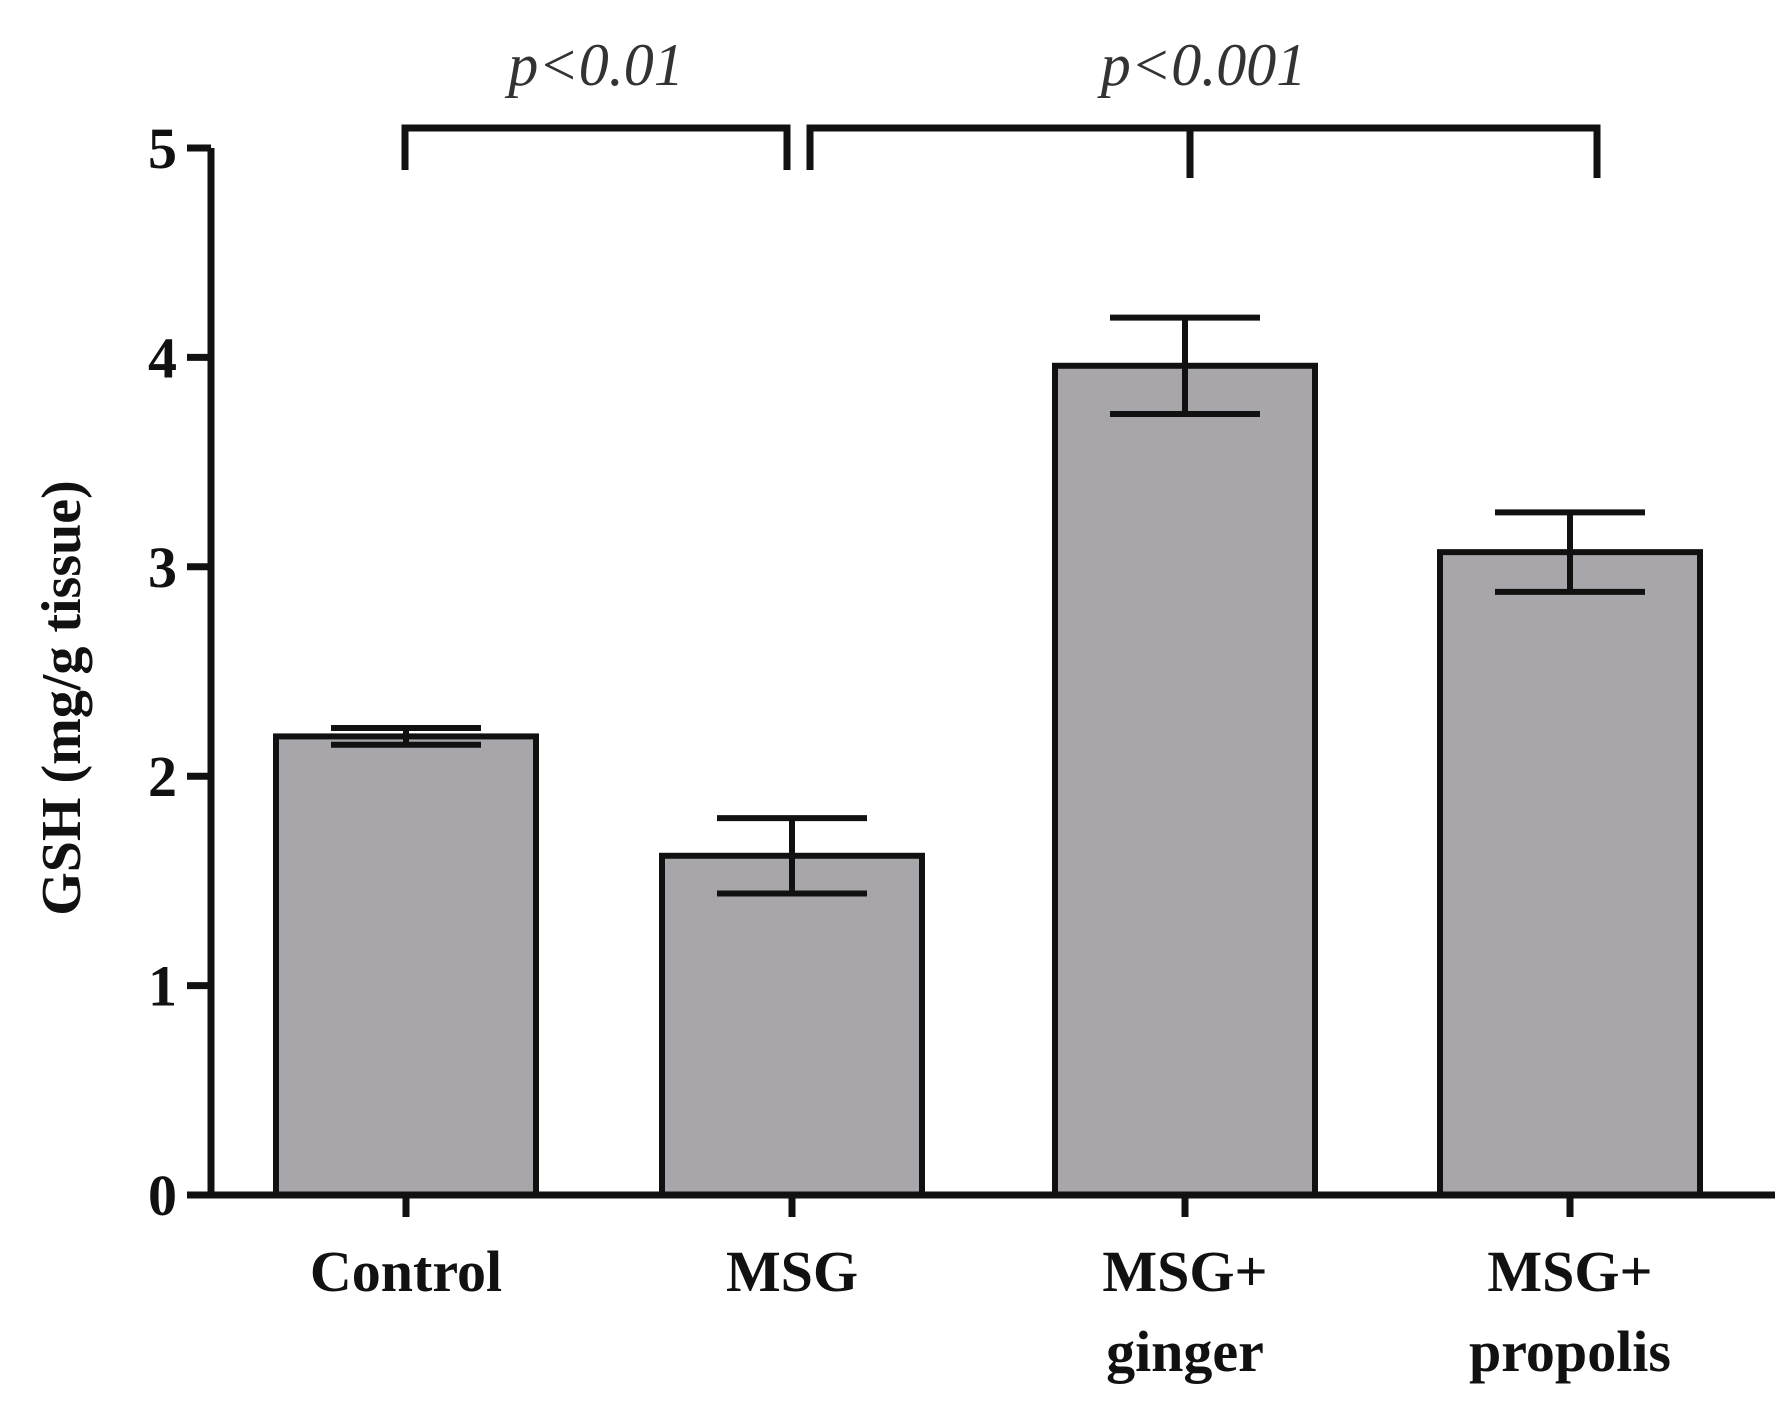  I want to click on y-tick-label-4: 4, so click(162, 357).